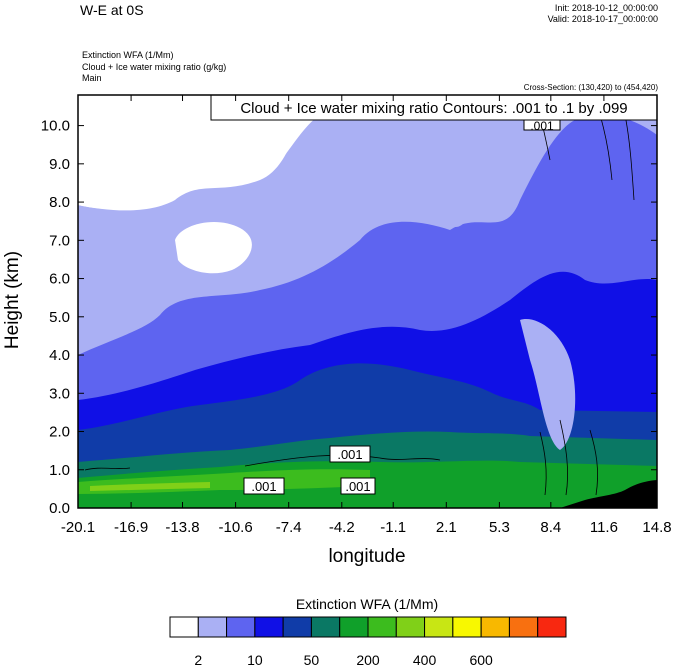 This screenshot has height=667, width=674. Describe the element at coordinates (59, 164) in the screenshot. I see `y-tick-label: 9.0` at that location.